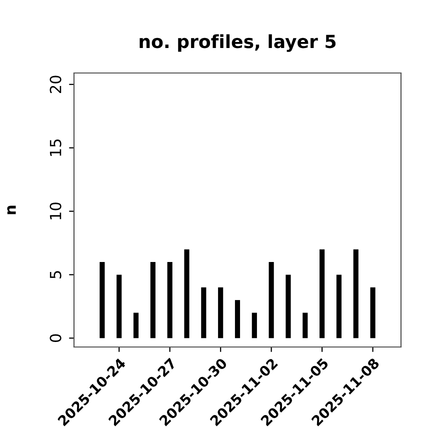 This screenshot has height=440, width=440. Describe the element at coordinates (56, 147) in the screenshot. I see `y-tick-label: 15` at that location.